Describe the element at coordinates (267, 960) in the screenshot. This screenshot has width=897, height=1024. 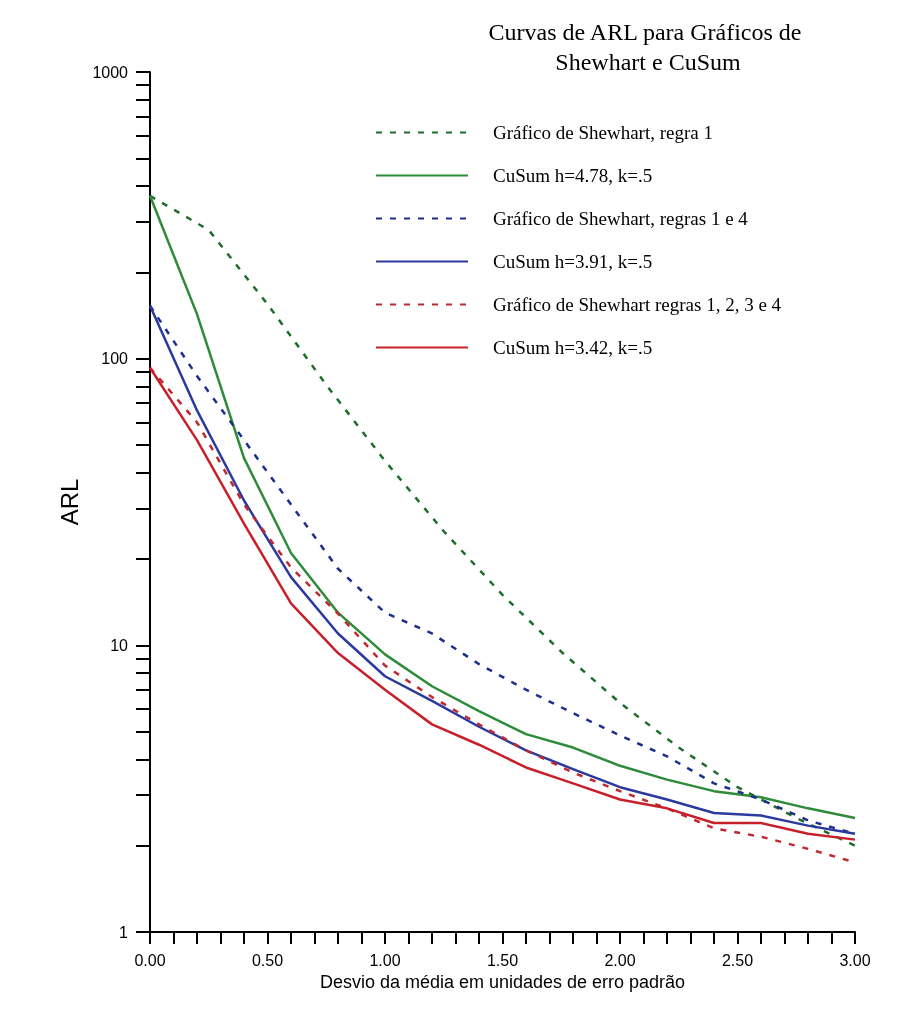
I see `x-tick-label: 0.50` at that location.